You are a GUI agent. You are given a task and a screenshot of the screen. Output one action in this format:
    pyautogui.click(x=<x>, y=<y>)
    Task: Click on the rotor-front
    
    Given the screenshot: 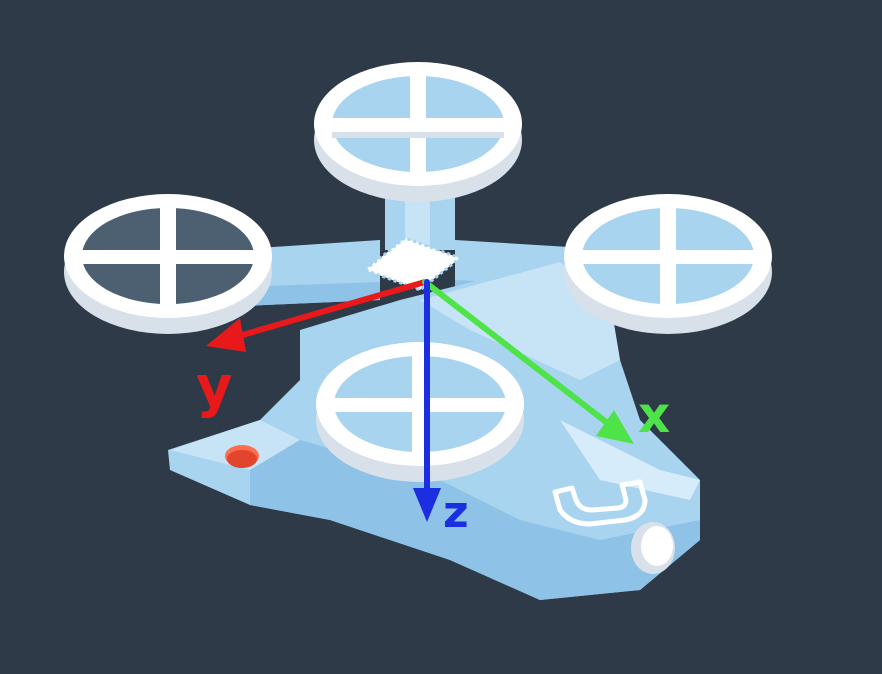 What is the action you would take?
    pyautogui.click(x=420, y=412)
    